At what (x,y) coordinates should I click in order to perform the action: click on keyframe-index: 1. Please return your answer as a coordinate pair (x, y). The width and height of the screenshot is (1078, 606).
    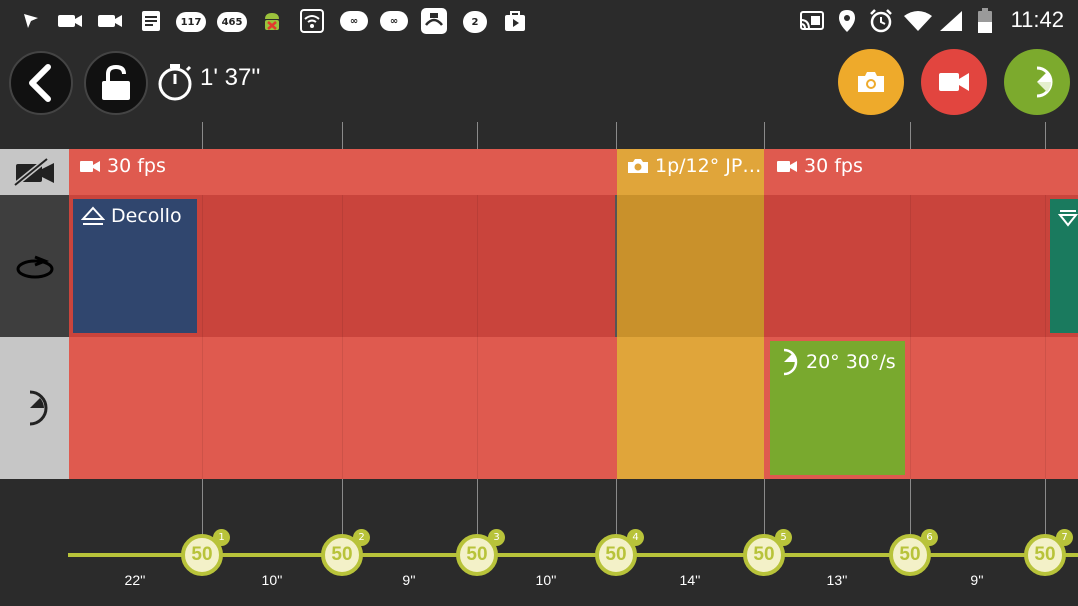
    Looking at the image, I should click on (221, 537).